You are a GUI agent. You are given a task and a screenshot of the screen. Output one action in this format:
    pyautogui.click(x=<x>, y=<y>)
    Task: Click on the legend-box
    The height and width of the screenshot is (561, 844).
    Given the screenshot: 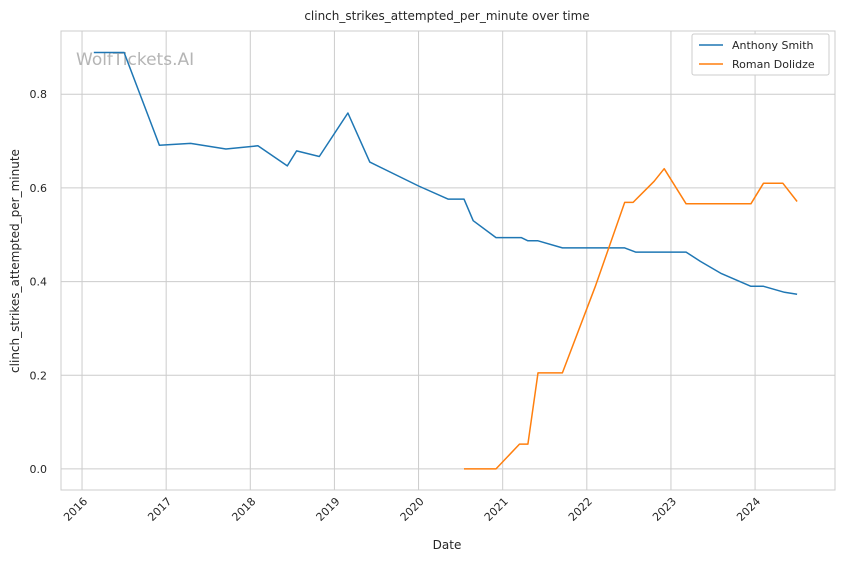 What is the action you would take?
    pyautogui.click(x=760, y=54)
    